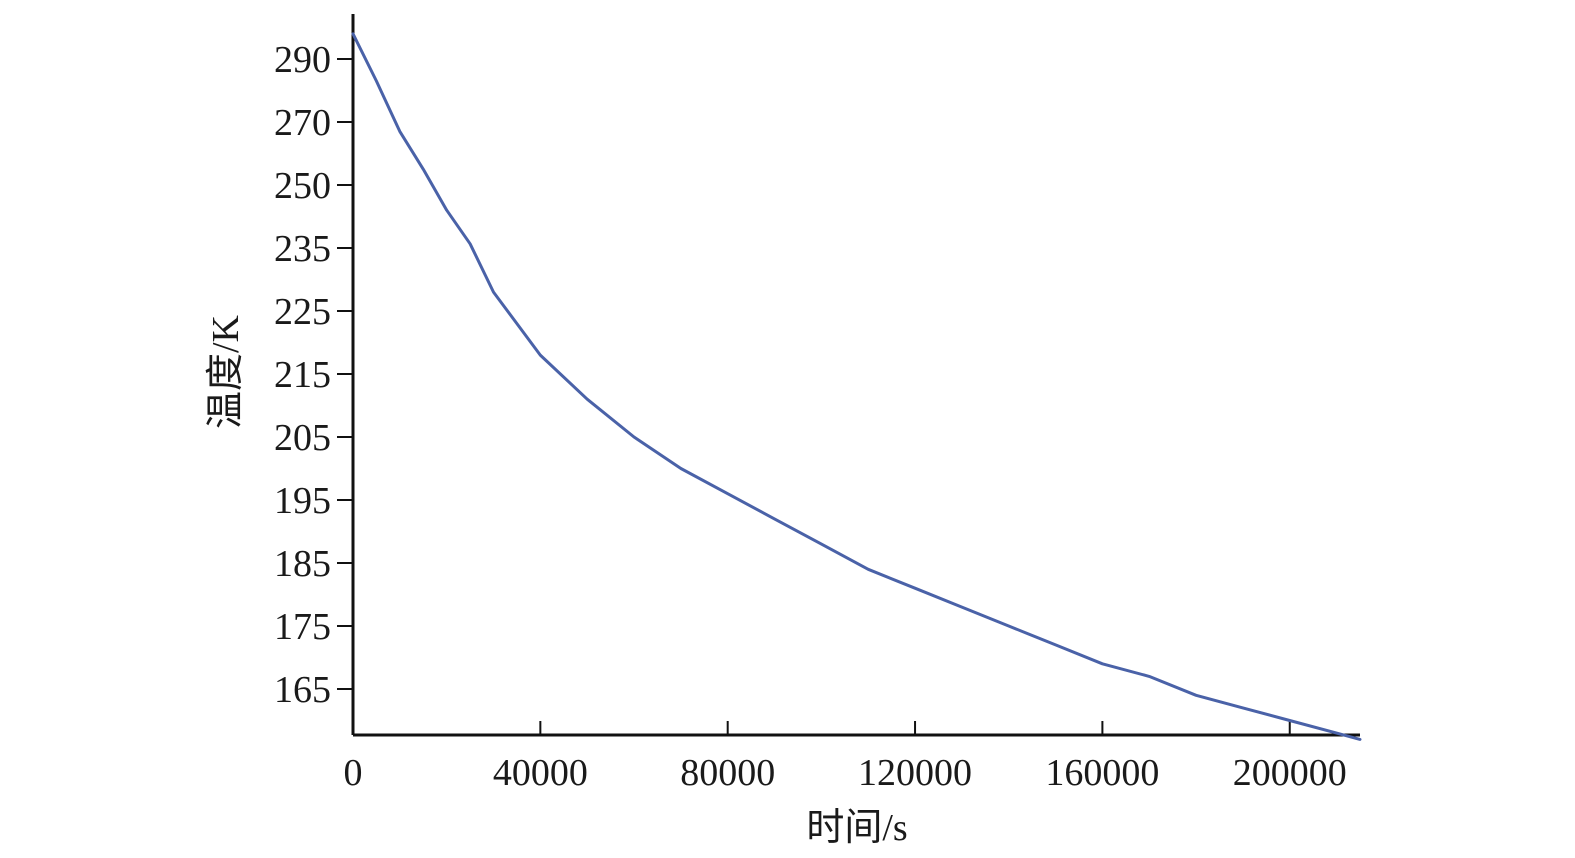 This screenshot has height=858, width=1575. I want to click on x-axis-title: 时间/s, so click(856, 828).